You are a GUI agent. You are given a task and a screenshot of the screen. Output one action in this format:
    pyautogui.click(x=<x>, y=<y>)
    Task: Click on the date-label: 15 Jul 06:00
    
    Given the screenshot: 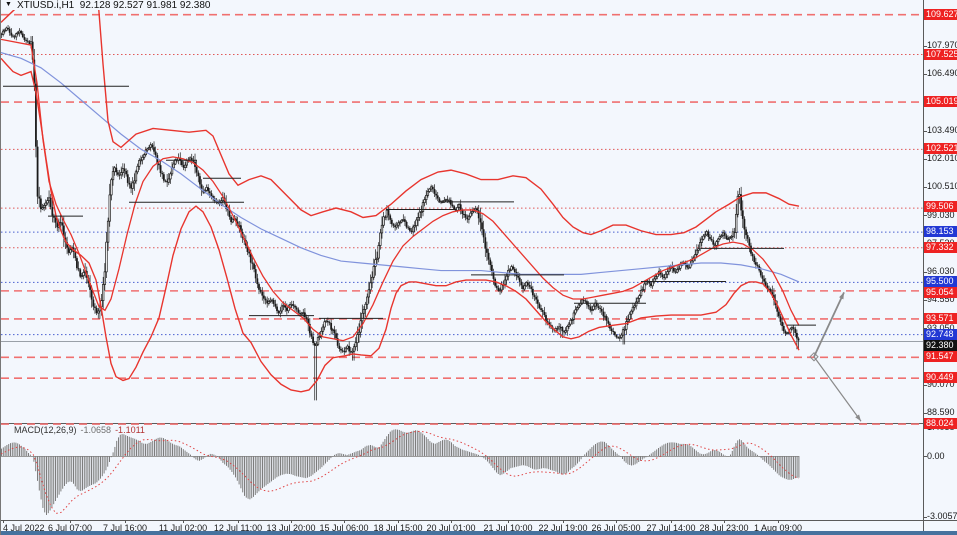 What is the action you would take?
    pyautogui.click(x=344, y=528)
    